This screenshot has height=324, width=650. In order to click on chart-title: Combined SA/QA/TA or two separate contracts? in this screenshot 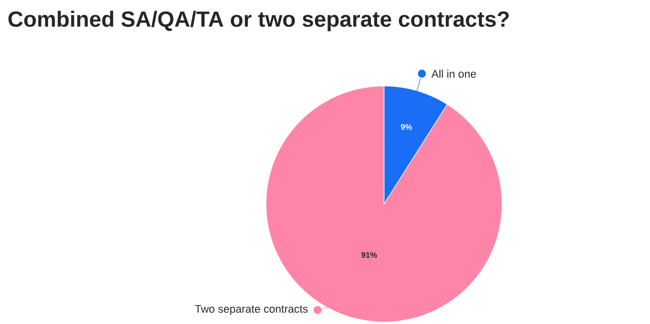, I will do `click(258, 21)`.